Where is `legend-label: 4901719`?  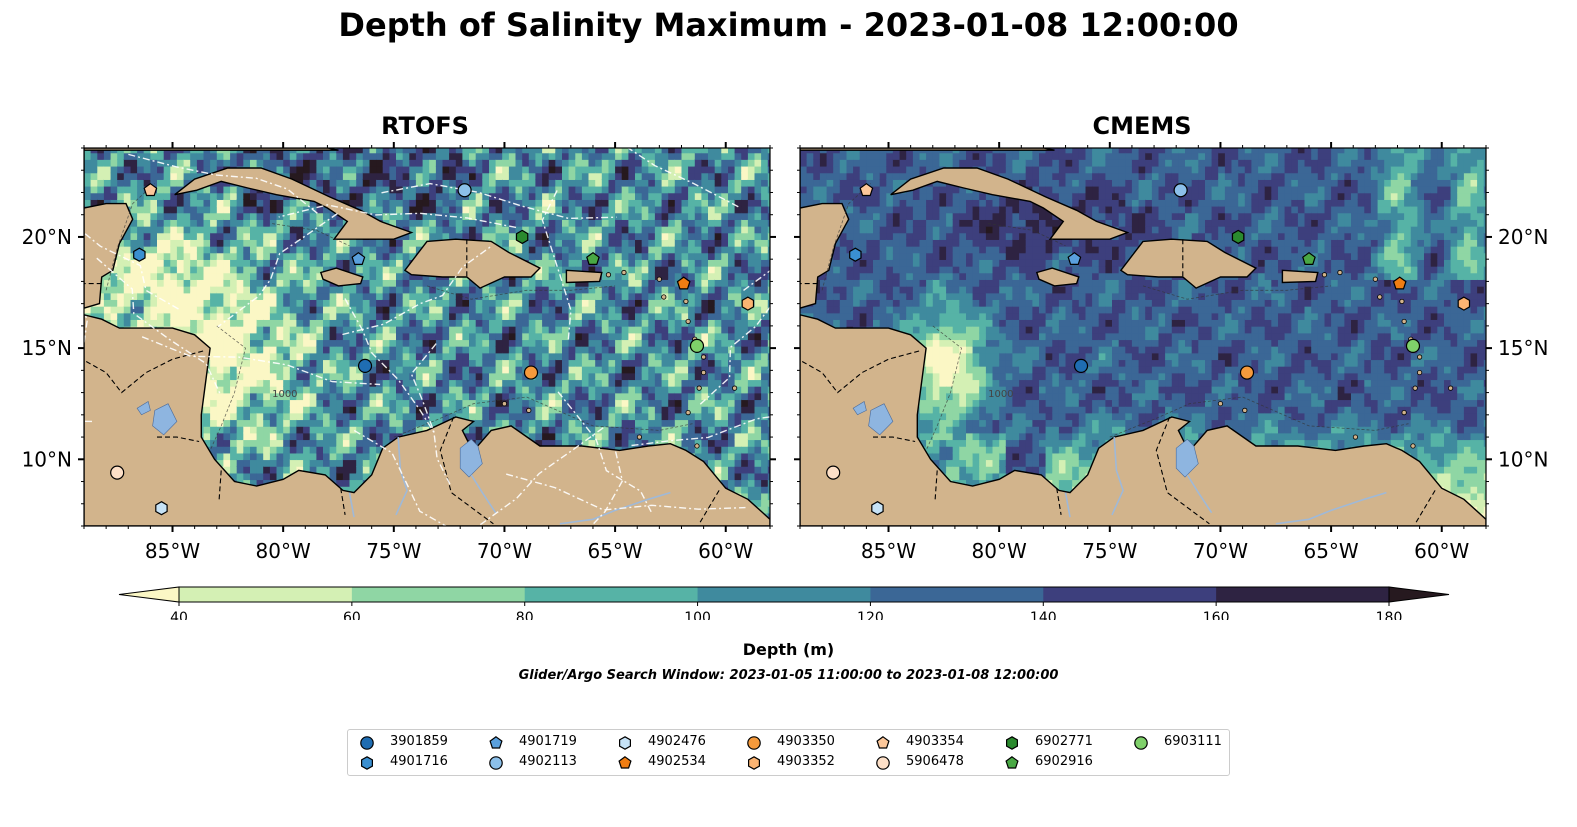 legend-label: 4901719 is located at coordinates (548, 741).